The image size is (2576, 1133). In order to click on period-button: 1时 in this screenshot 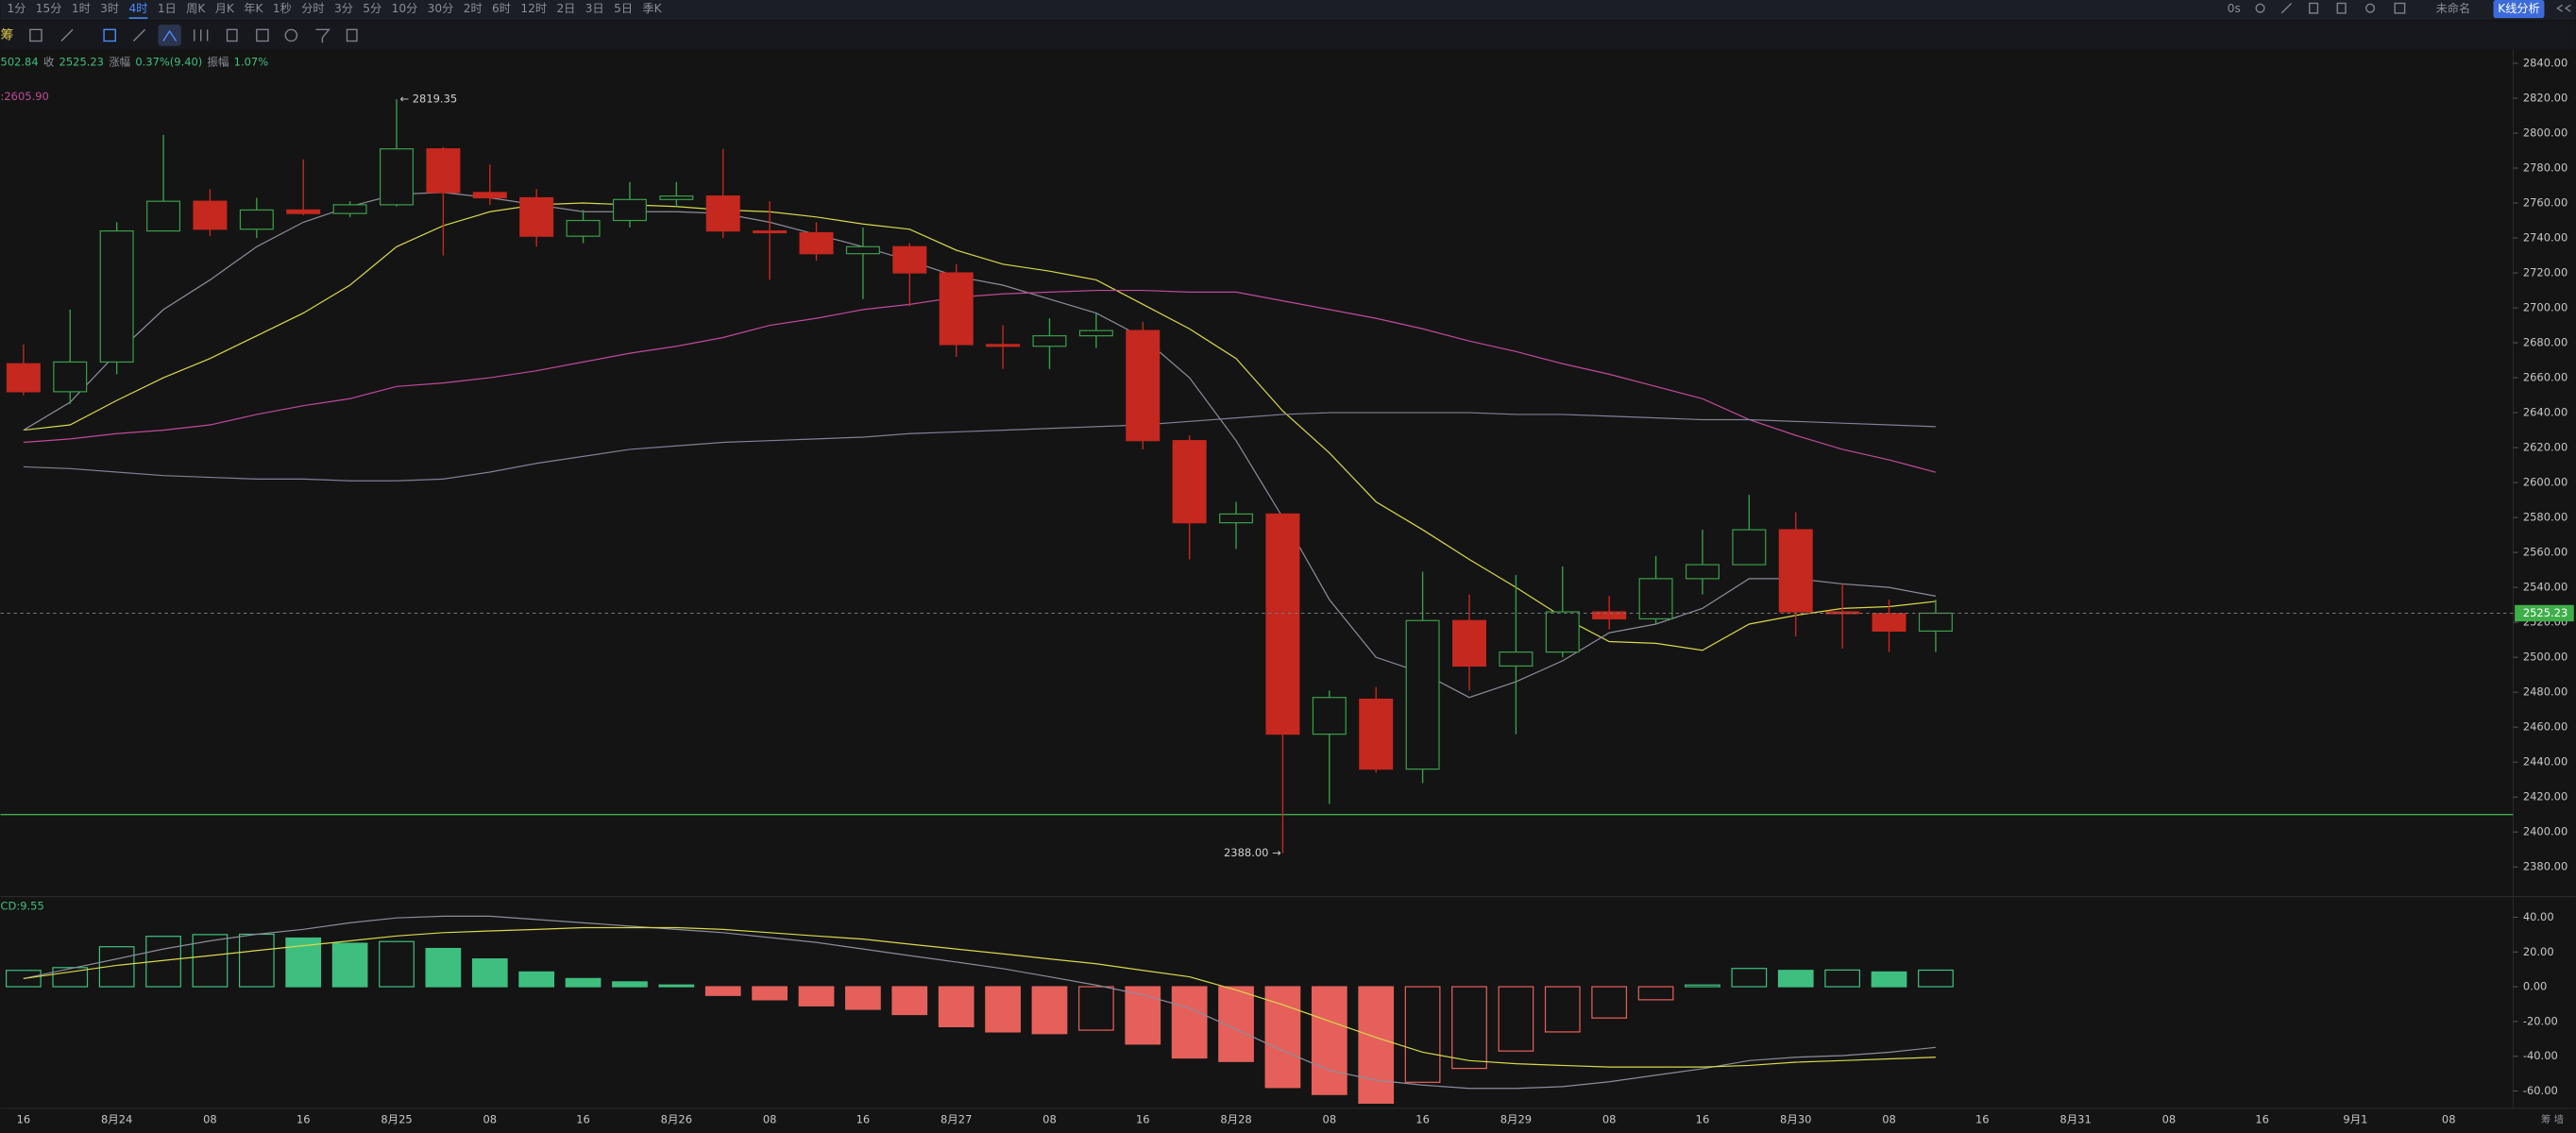, I will do `click(81, 8)`.